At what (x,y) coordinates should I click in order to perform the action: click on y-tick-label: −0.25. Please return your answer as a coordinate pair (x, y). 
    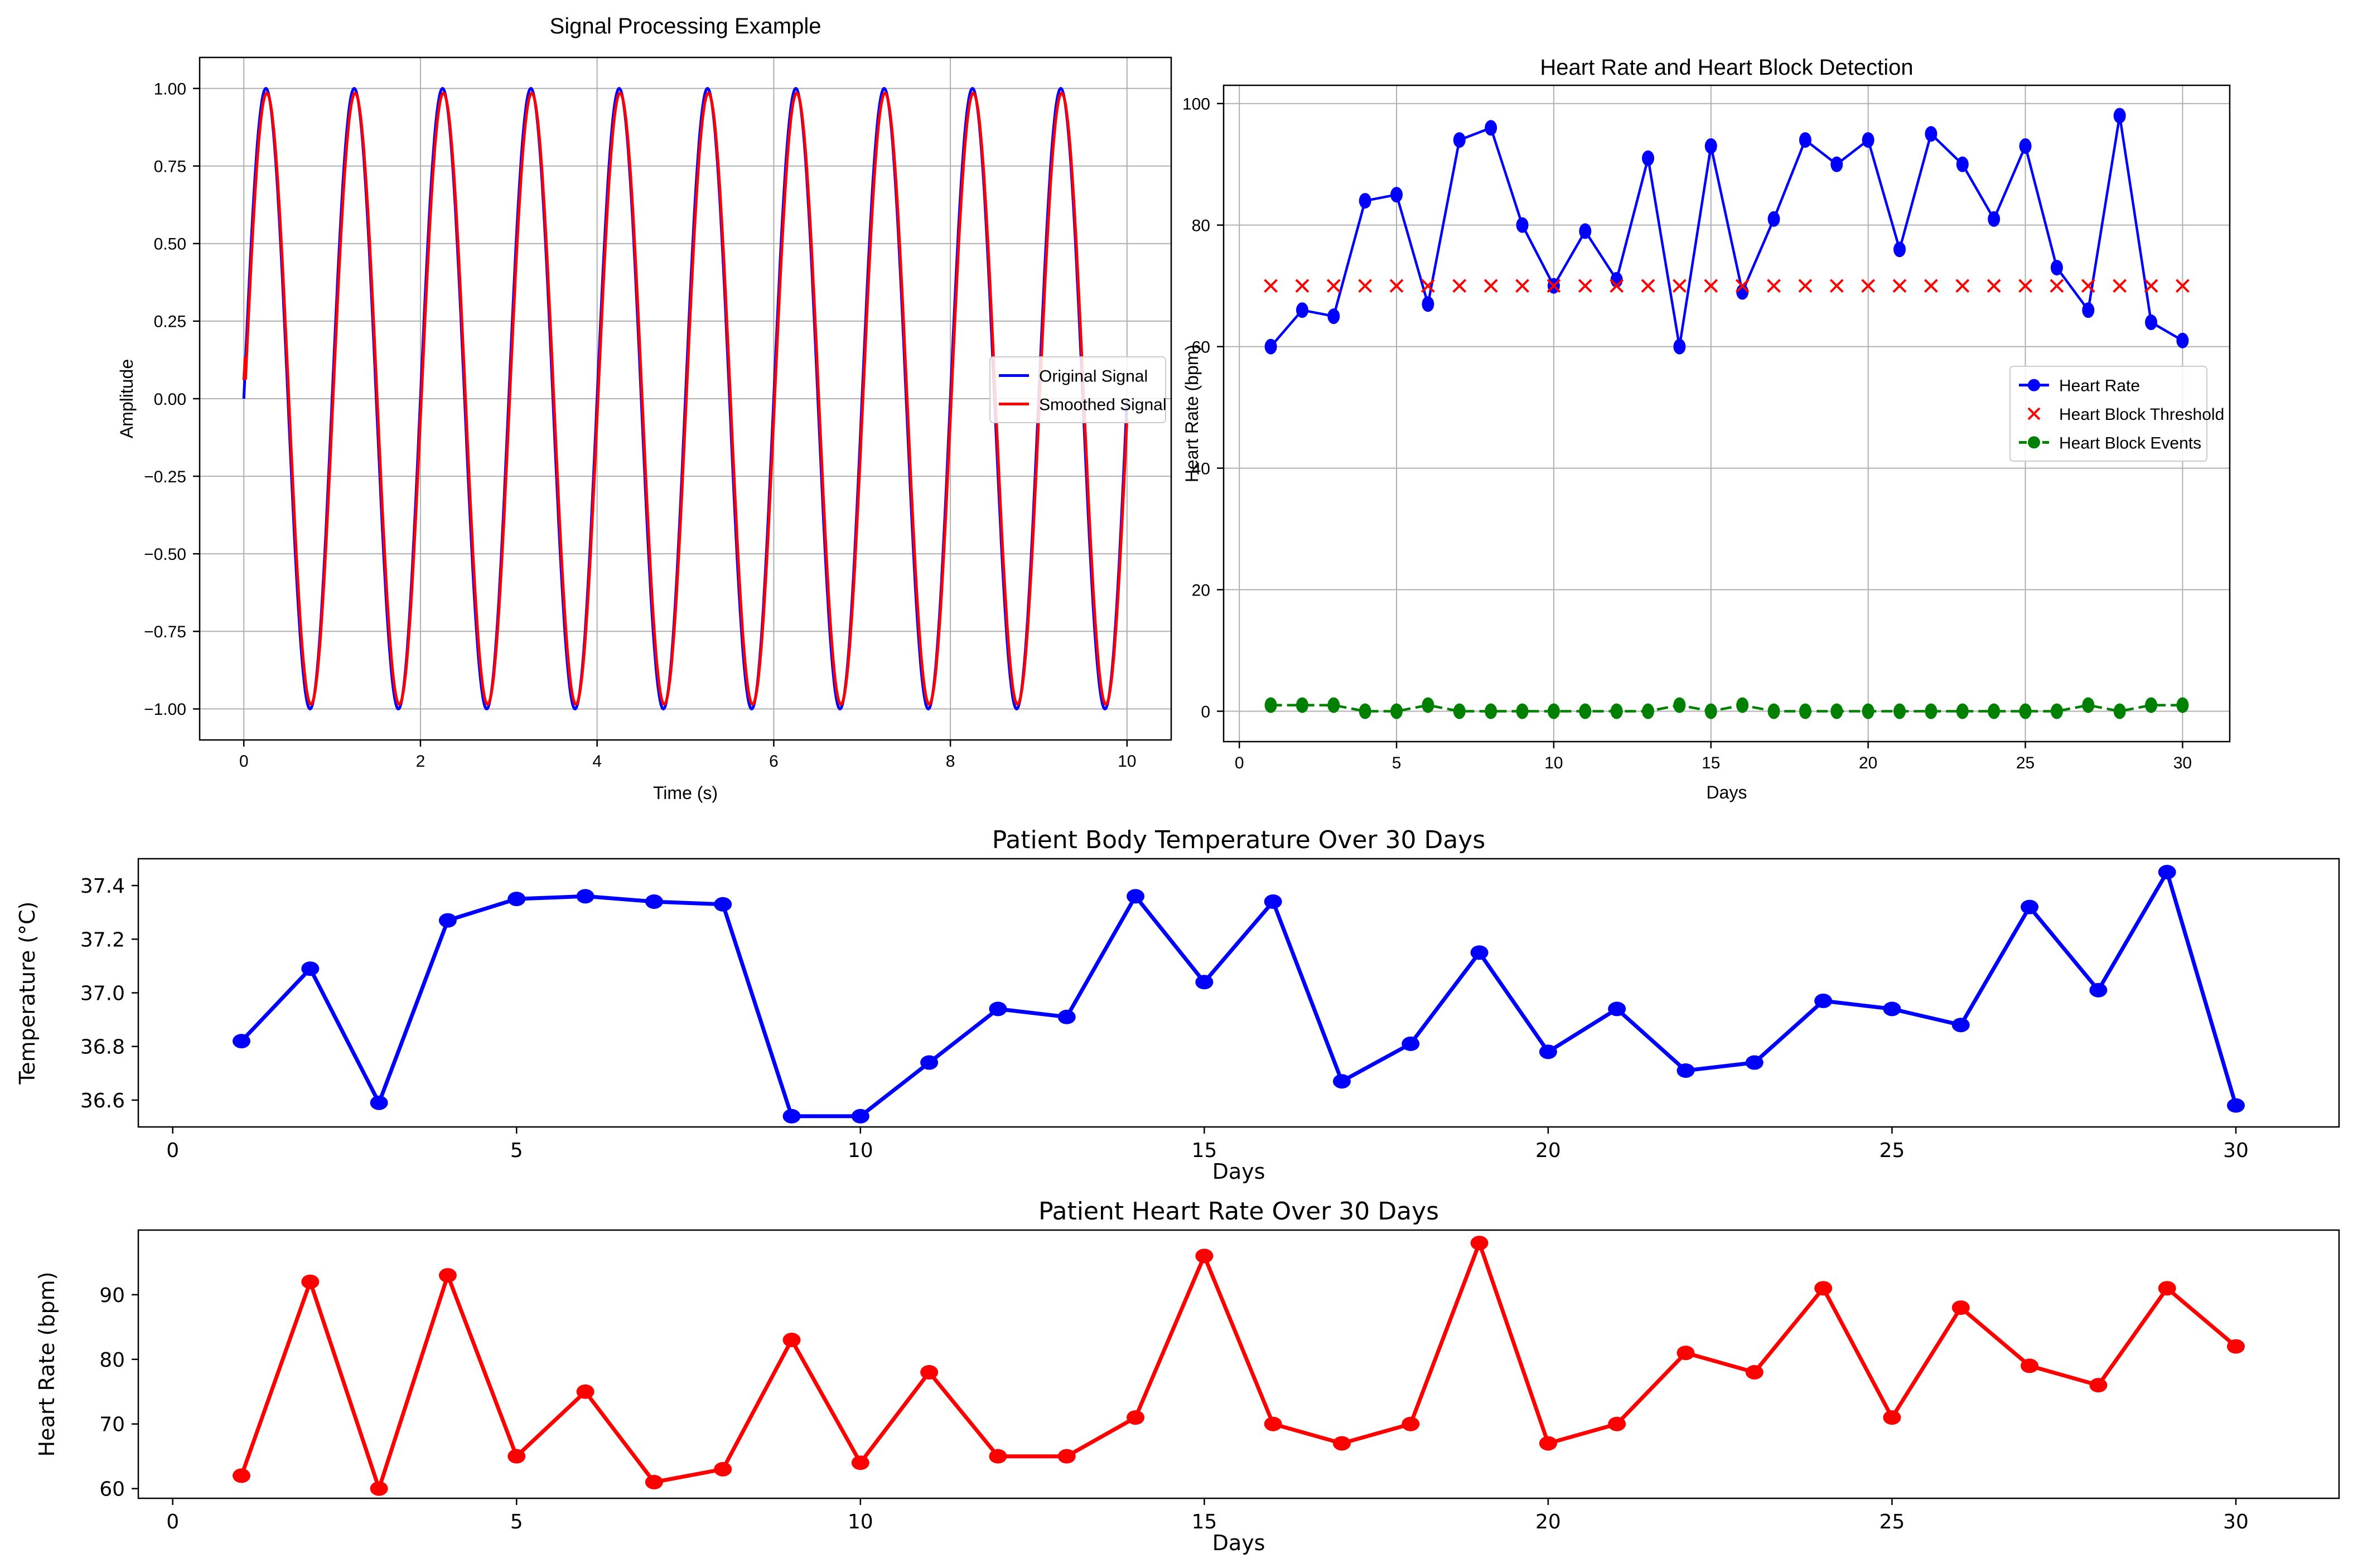
    Looking at the image, I should click on (165, 477).